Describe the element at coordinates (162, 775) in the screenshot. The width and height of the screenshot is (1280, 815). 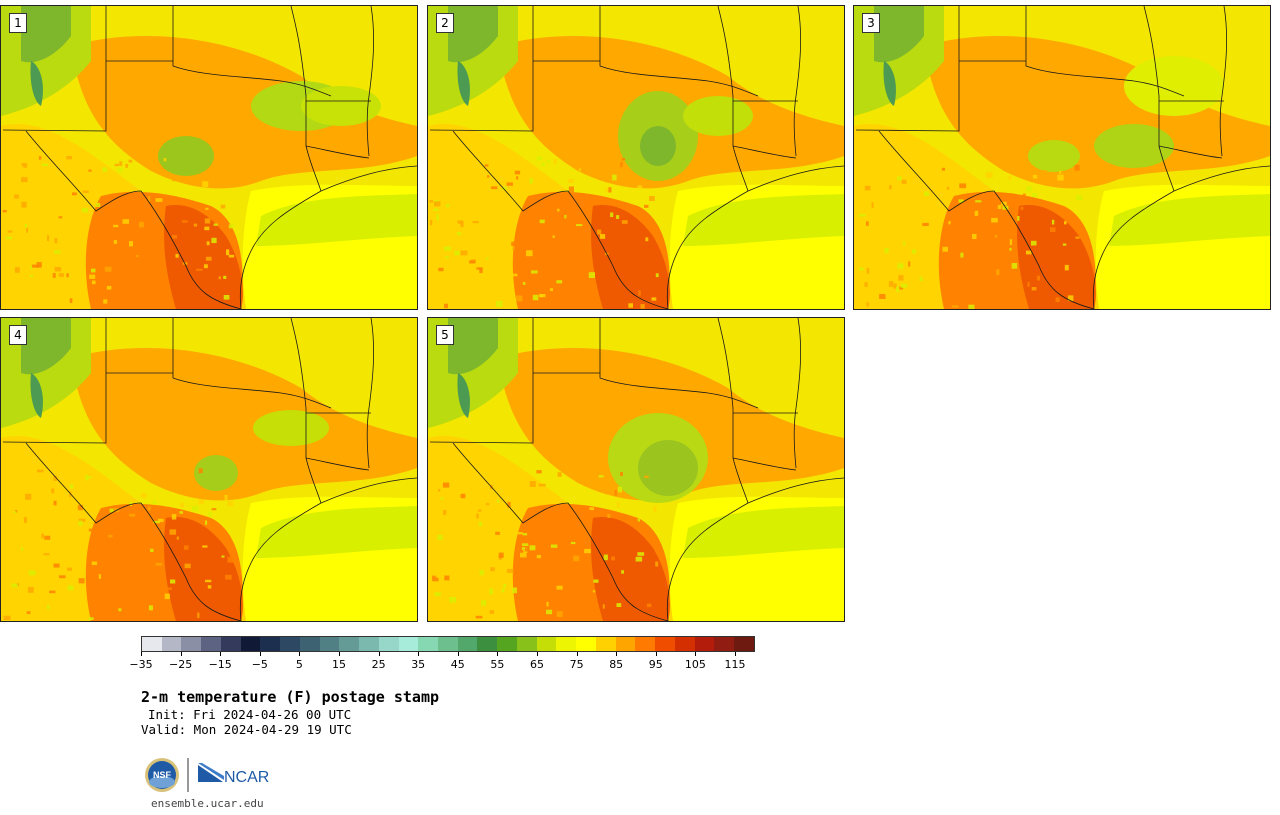
I see `nsf-logo: NSF` at that location.